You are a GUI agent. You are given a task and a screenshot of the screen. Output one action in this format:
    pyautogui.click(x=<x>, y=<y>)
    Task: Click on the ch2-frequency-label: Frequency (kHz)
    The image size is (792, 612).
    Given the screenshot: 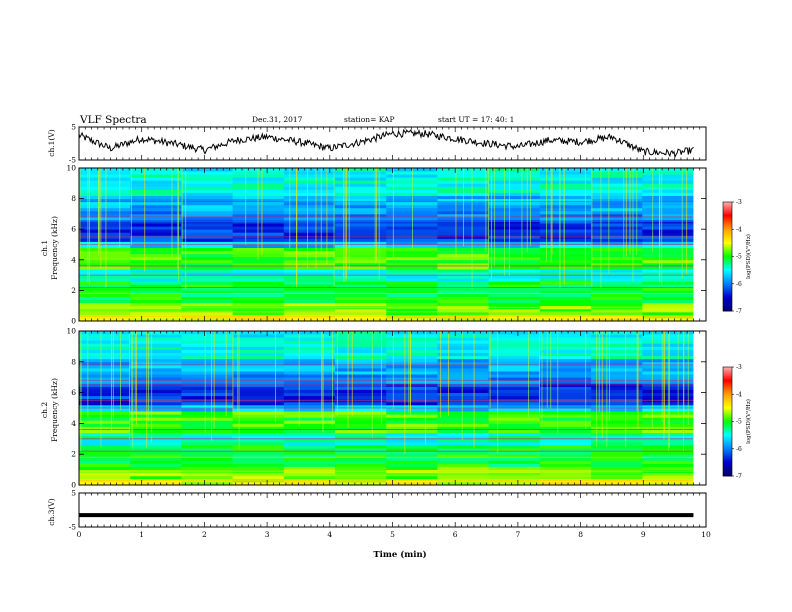 What is the action you would take?
    pyautogui.click(x=54, y=410)
    